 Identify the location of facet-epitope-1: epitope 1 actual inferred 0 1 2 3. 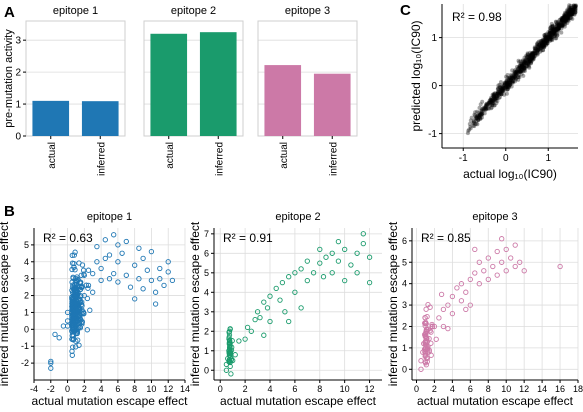
(70, 90).